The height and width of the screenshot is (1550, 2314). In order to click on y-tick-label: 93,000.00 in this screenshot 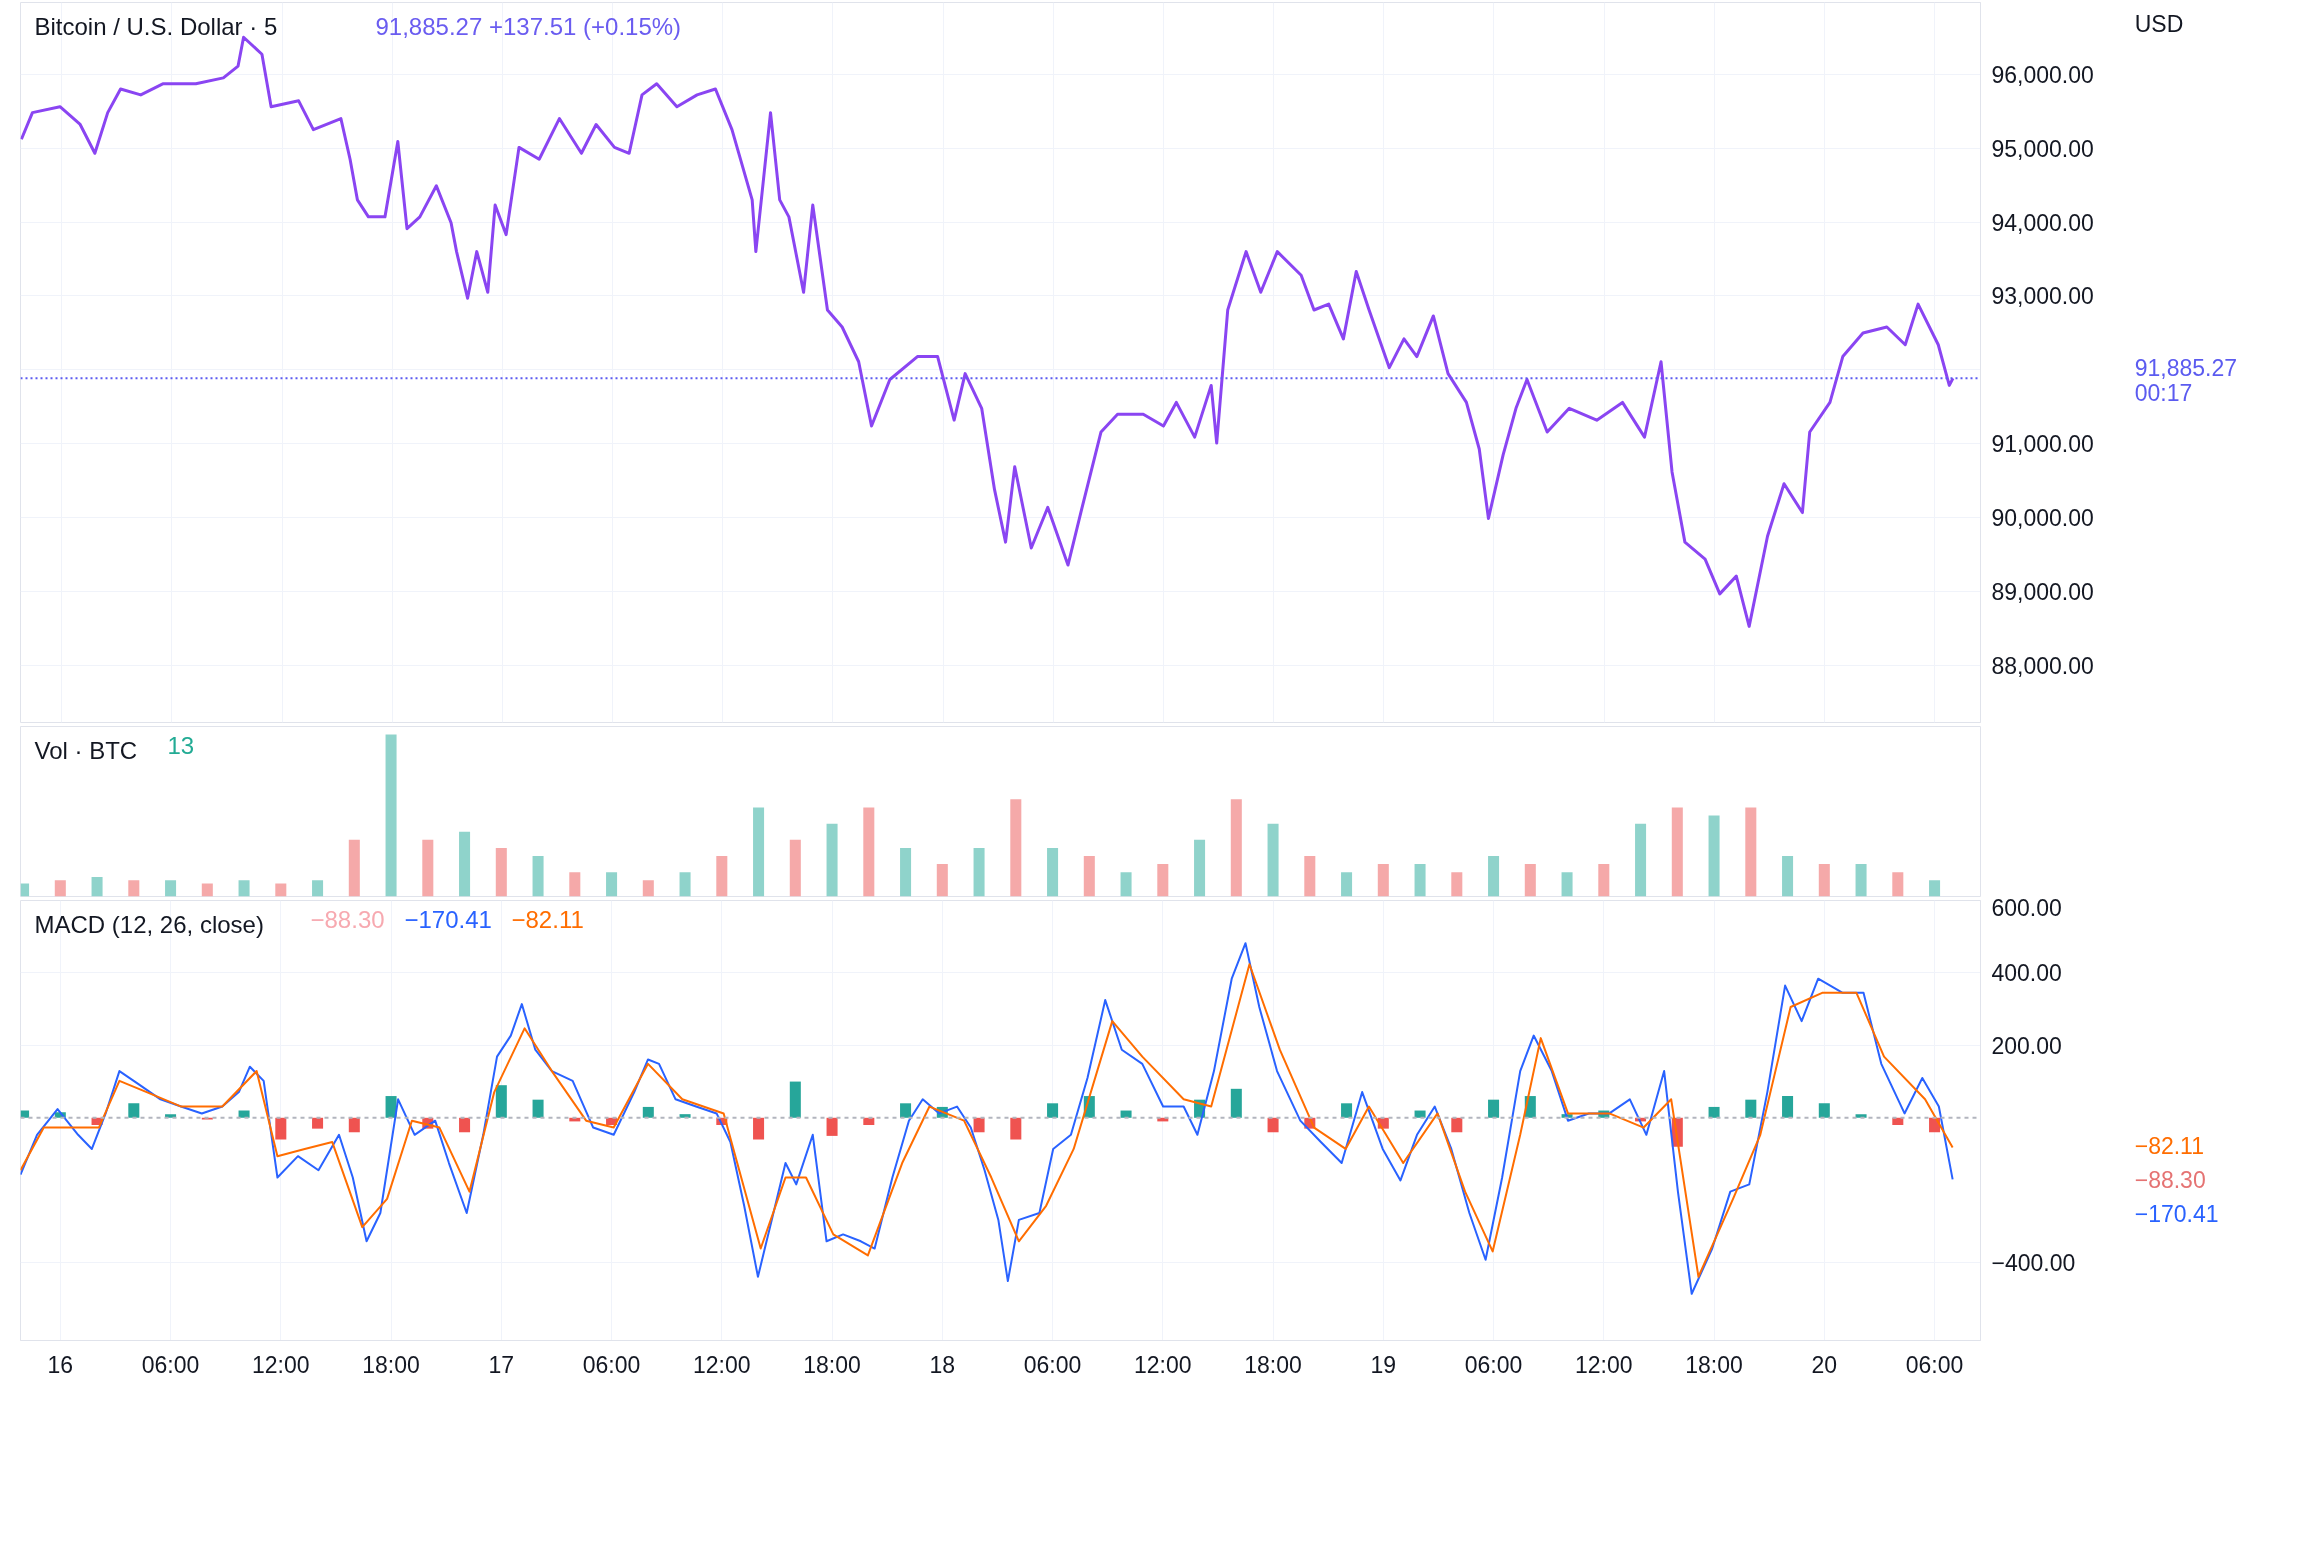, I will do `click(2042, 296)`.